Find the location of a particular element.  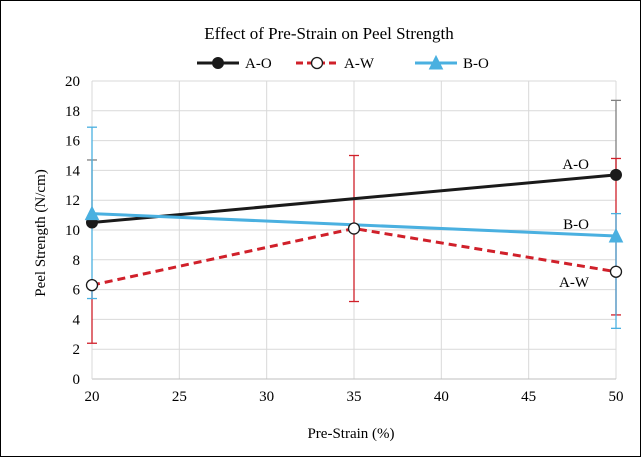

y-tick-label: 10 is located at coordinates (72, 231).